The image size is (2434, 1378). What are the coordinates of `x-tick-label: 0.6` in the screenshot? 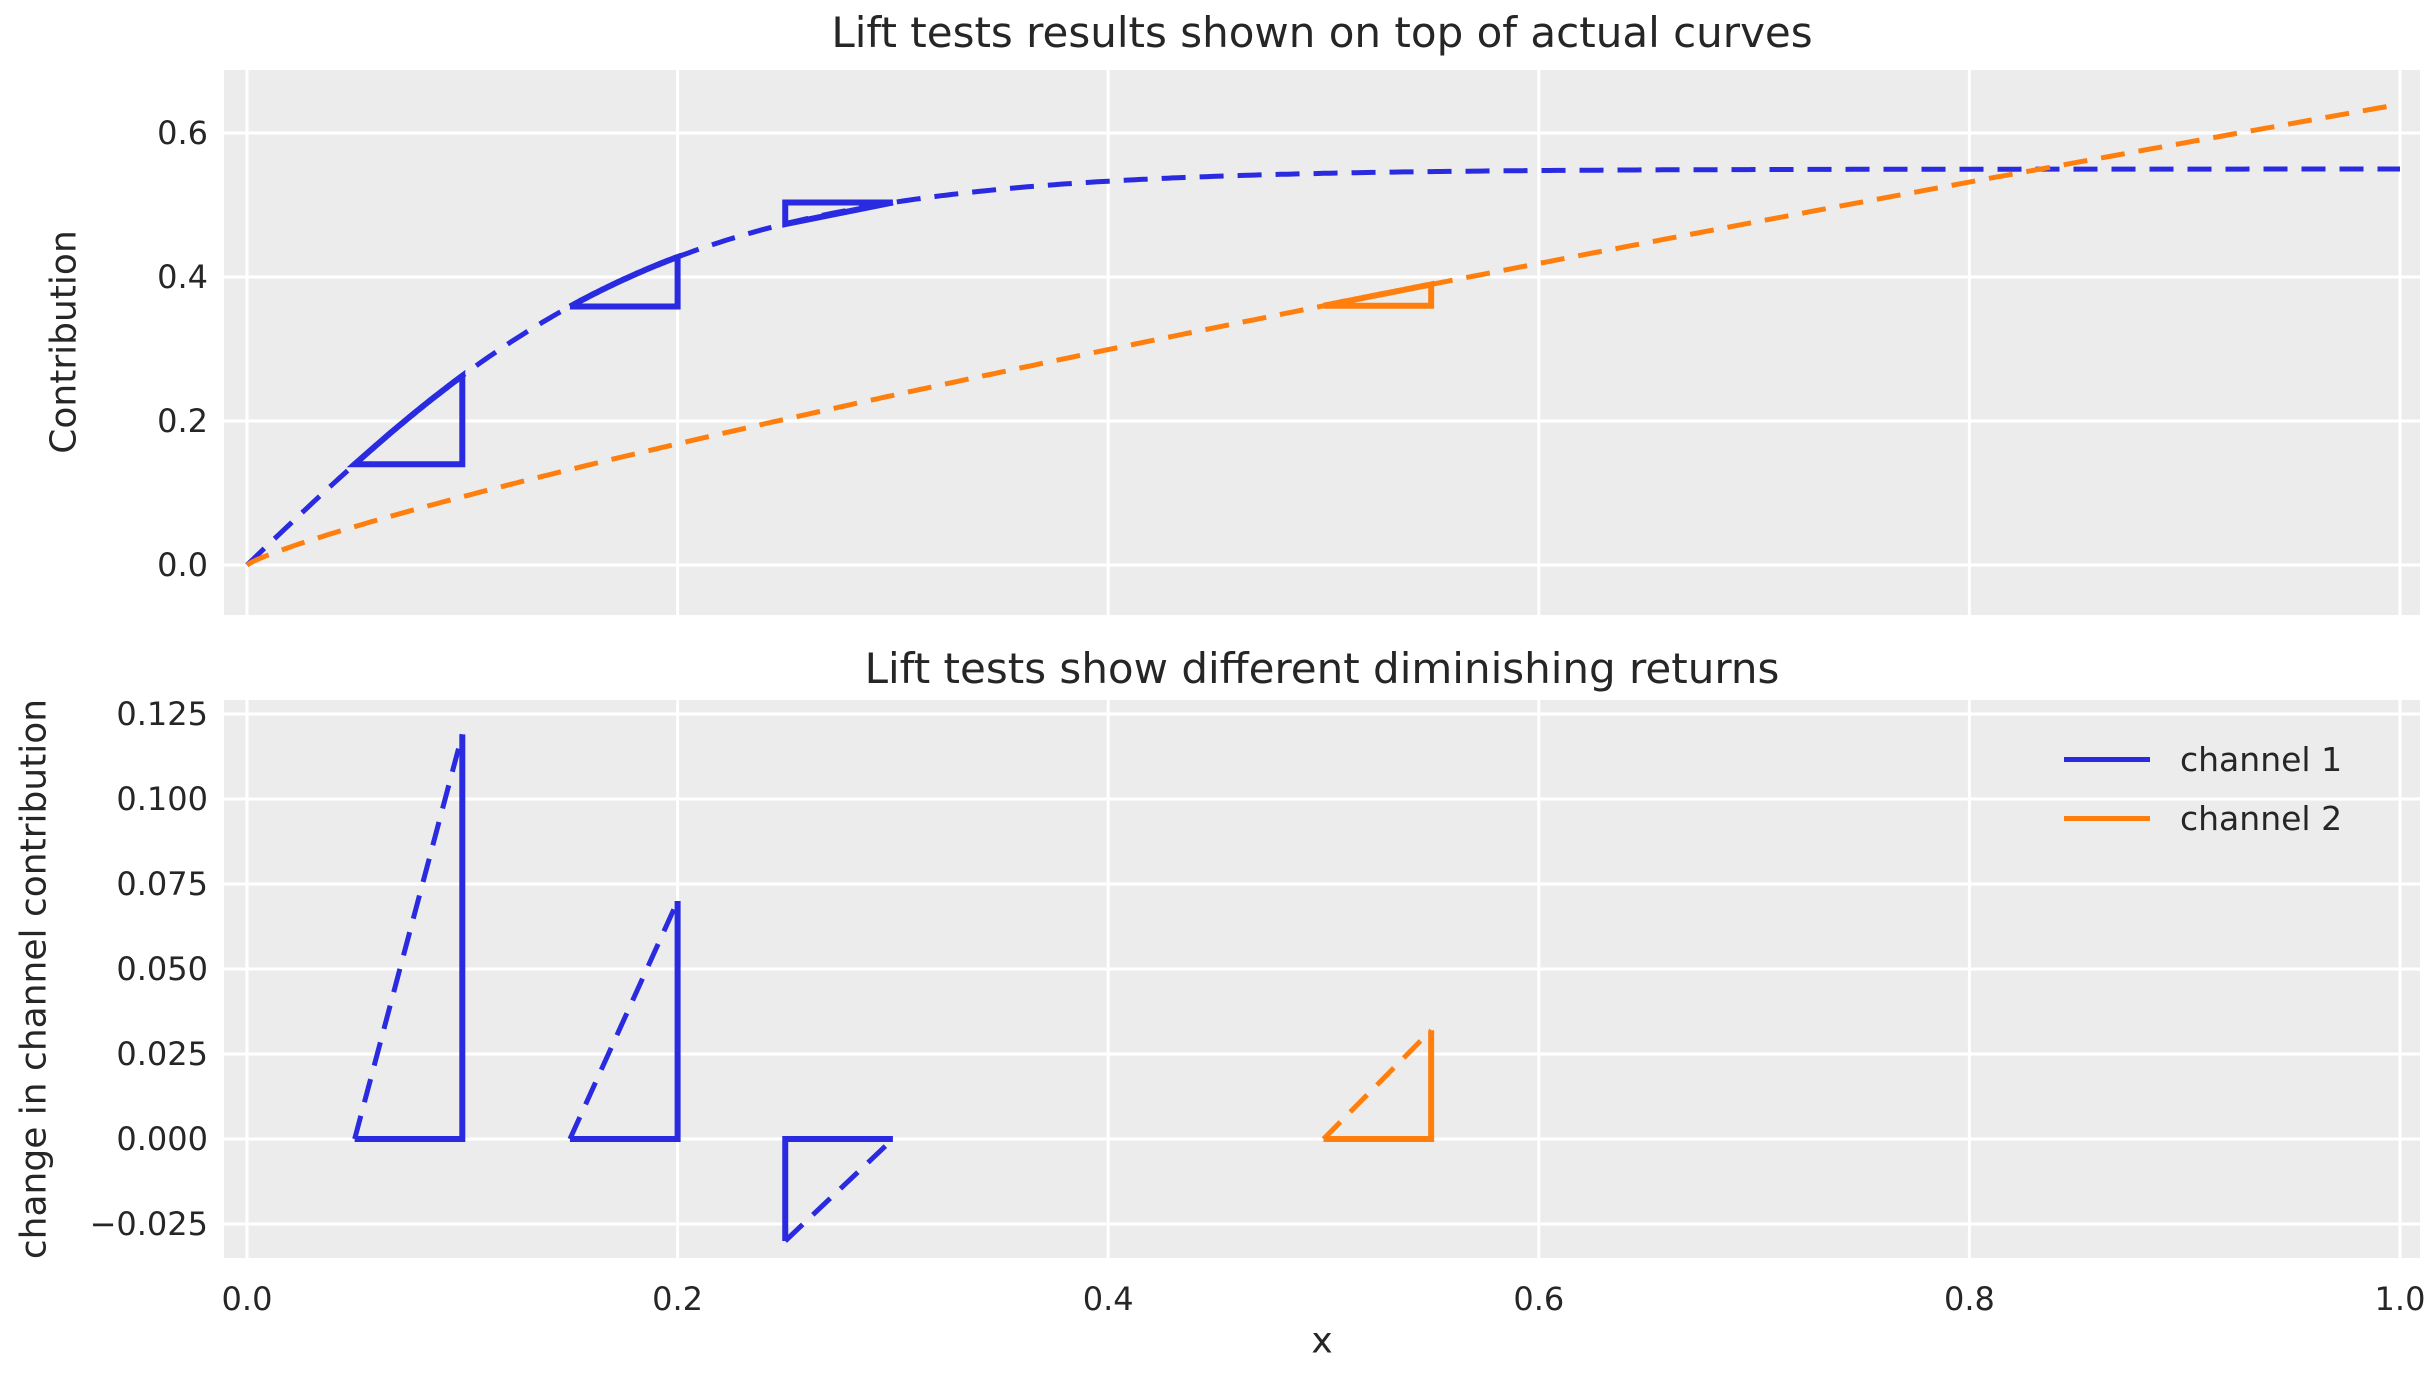 It's located at (1538, 1299).